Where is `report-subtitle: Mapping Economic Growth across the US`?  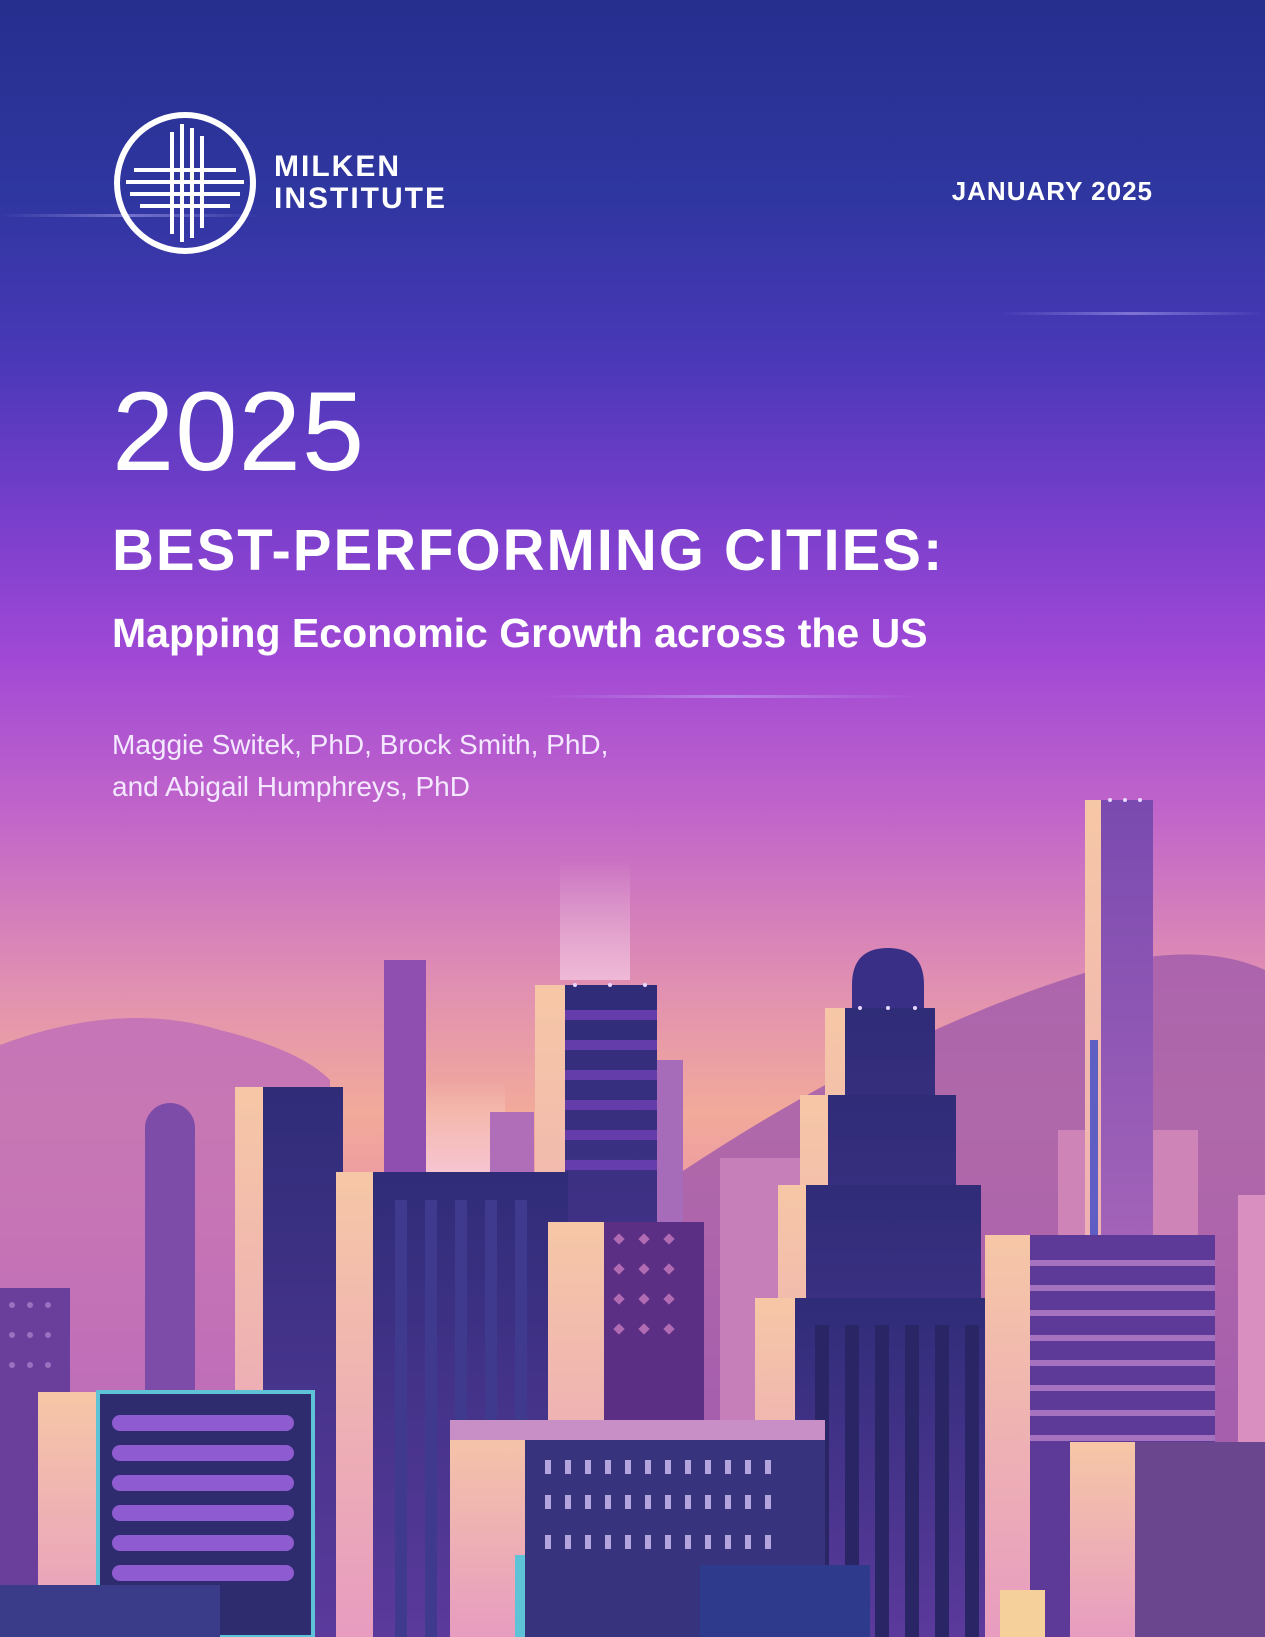 report-subtitle: Mapping Economic Growth across the US is located at coordinates (520, 633).